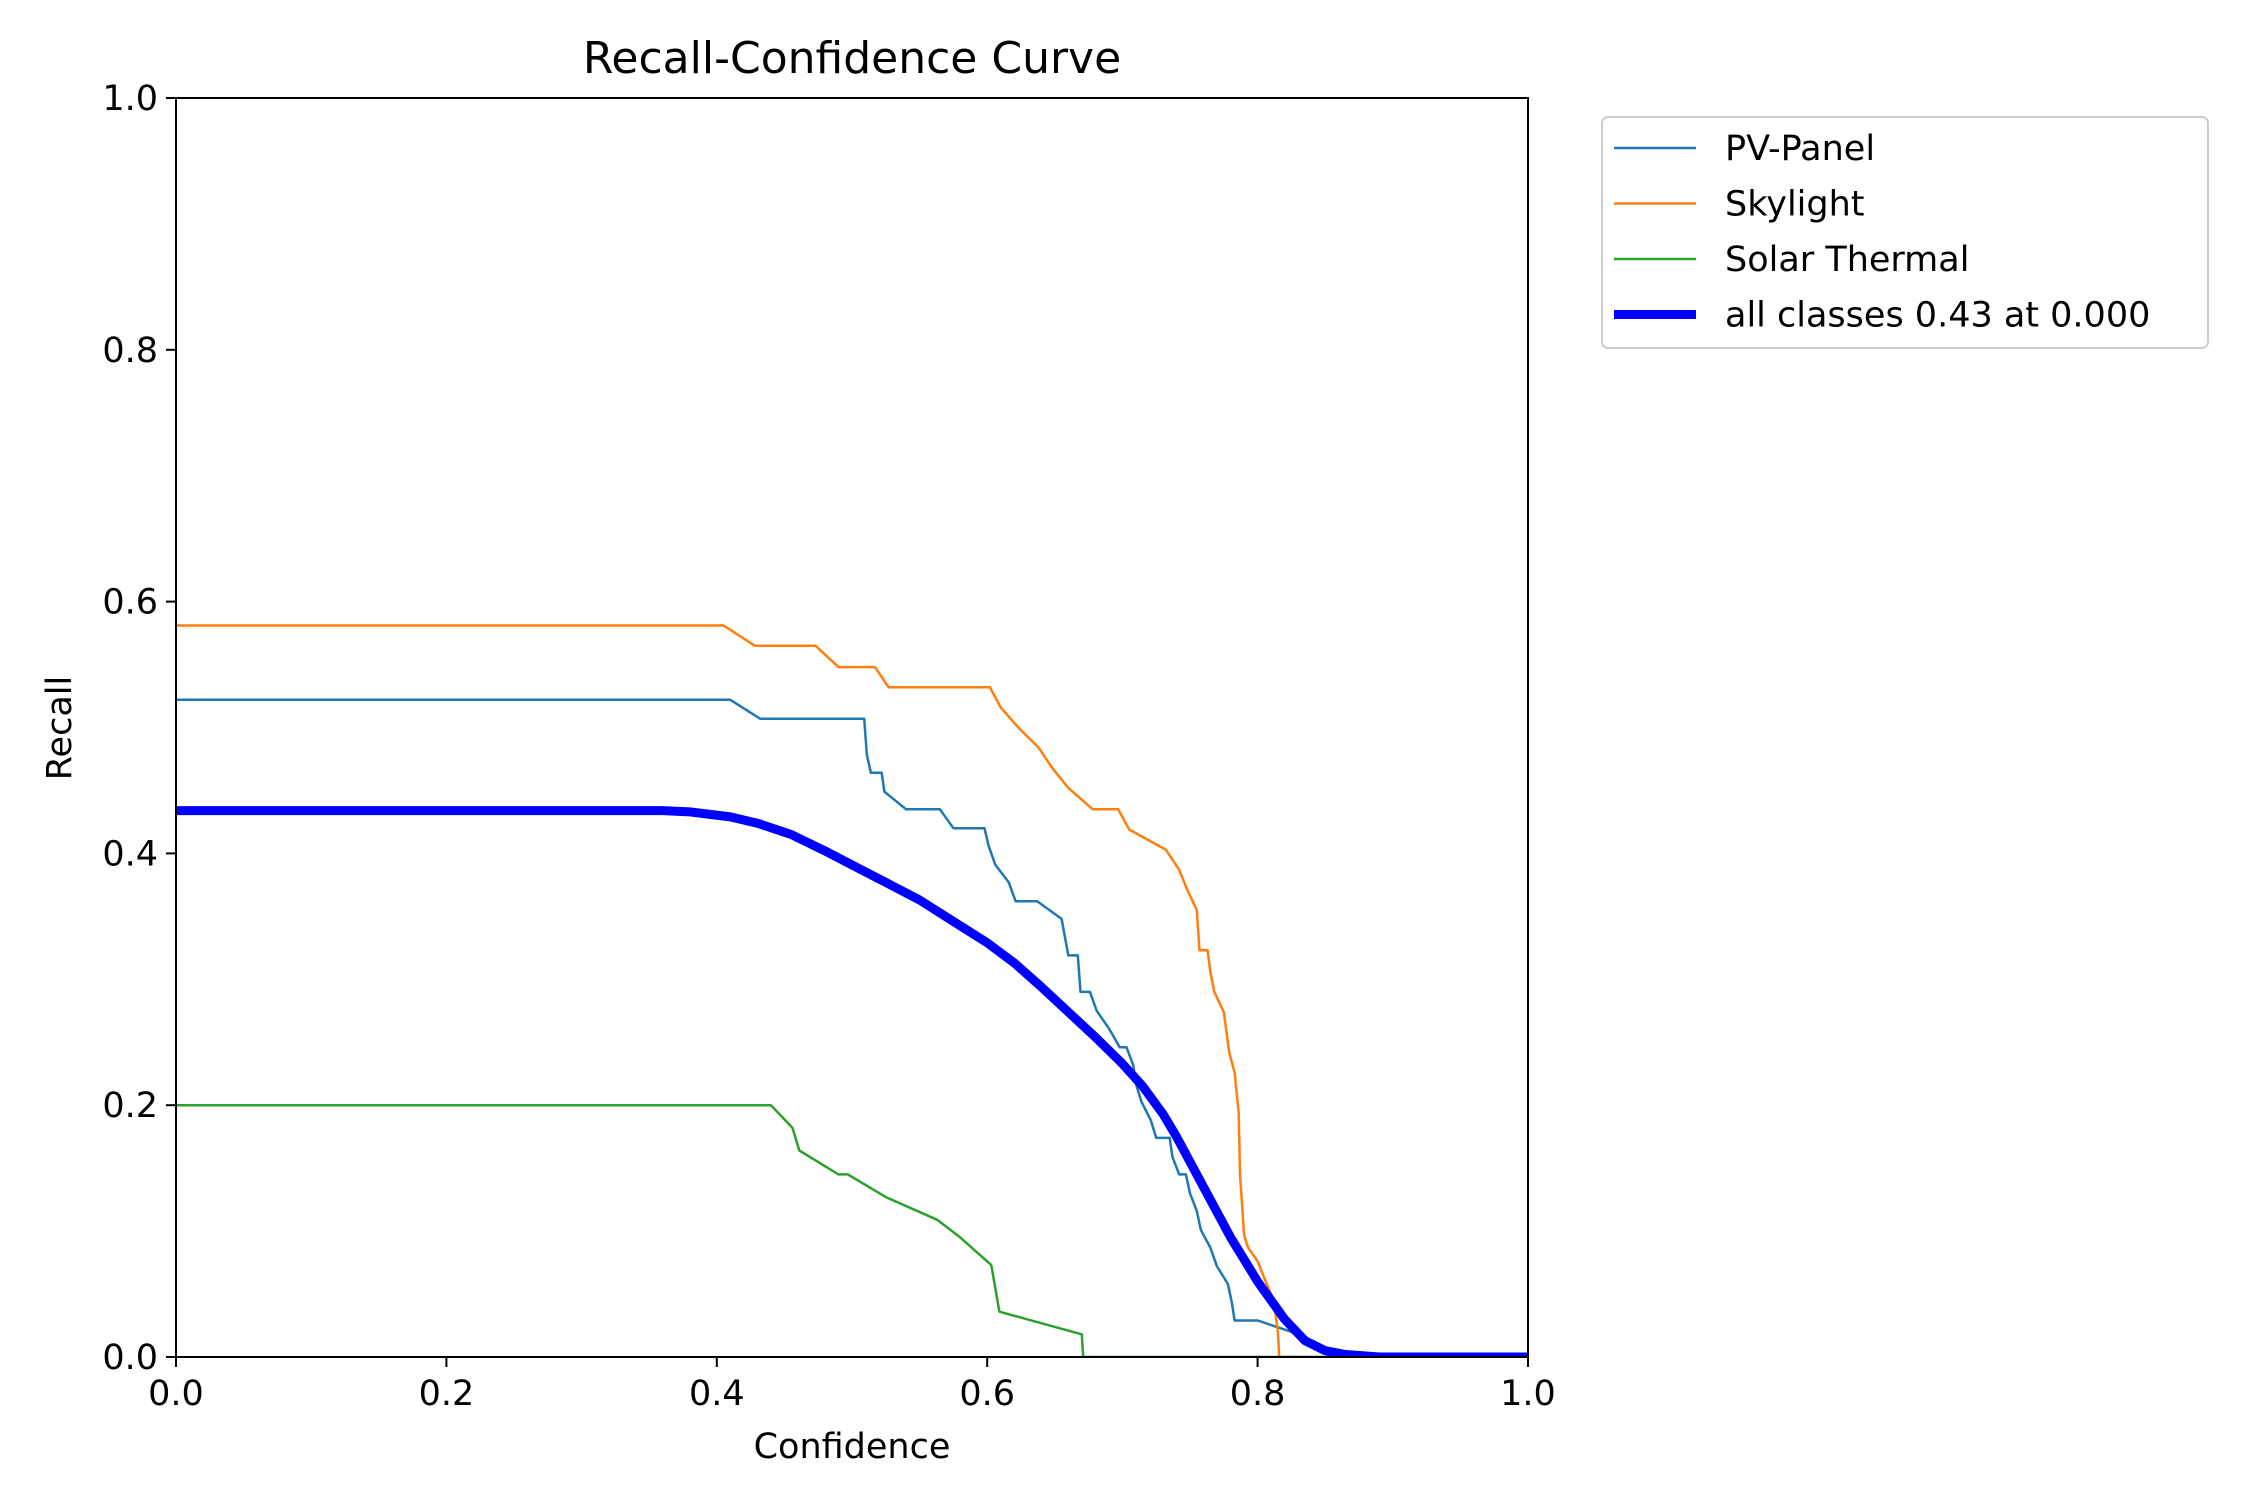 Image resolution: width=2250 pixels, height=1500 pixels. I want to click on x-tick-label: 0.0, so click(176, 1394).